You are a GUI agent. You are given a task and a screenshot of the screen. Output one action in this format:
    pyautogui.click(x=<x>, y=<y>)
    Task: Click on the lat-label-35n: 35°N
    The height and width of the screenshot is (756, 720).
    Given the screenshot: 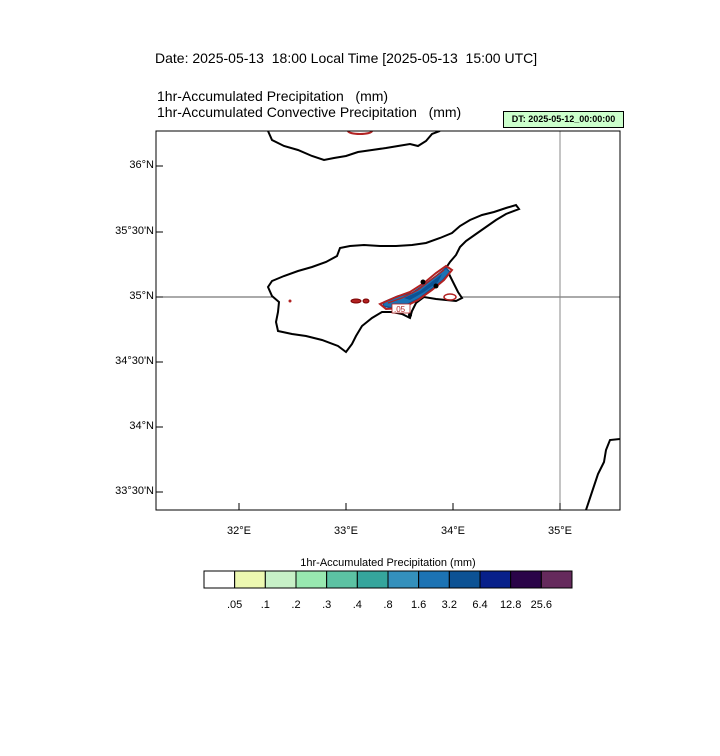 What is the action you would take?
    pyautogui.click(x=141, y=296)
    